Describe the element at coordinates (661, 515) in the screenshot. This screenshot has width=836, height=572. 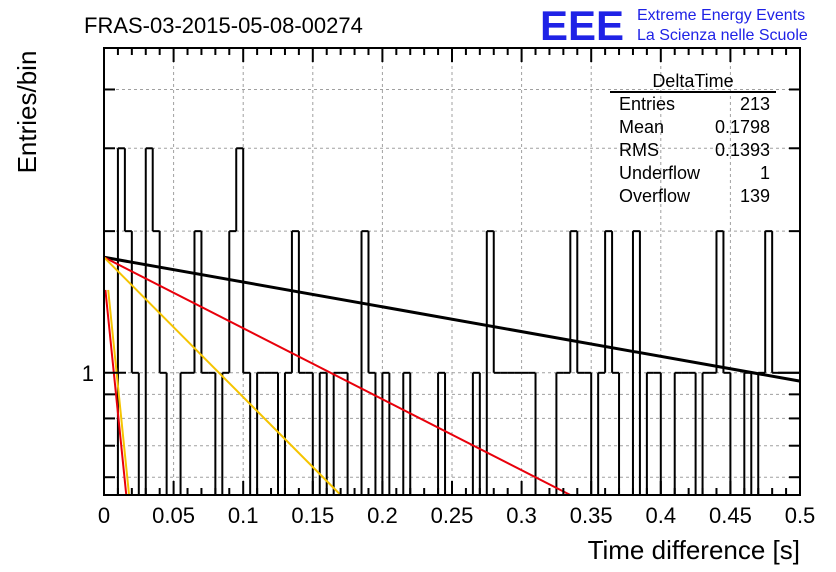
I see `x-tick-label: 0.4` at that location.